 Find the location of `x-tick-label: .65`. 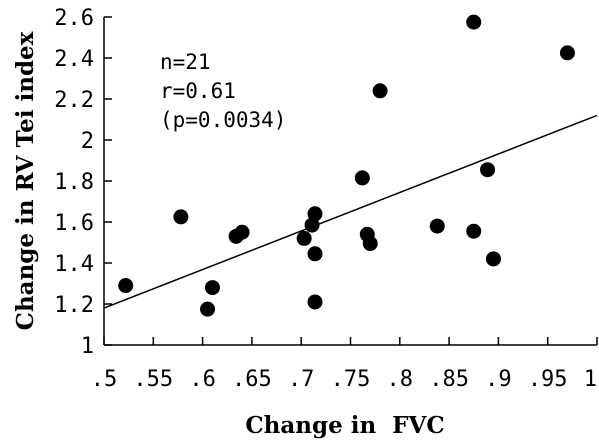

x-tick-label: .65 is located at coordinates (252, 379).